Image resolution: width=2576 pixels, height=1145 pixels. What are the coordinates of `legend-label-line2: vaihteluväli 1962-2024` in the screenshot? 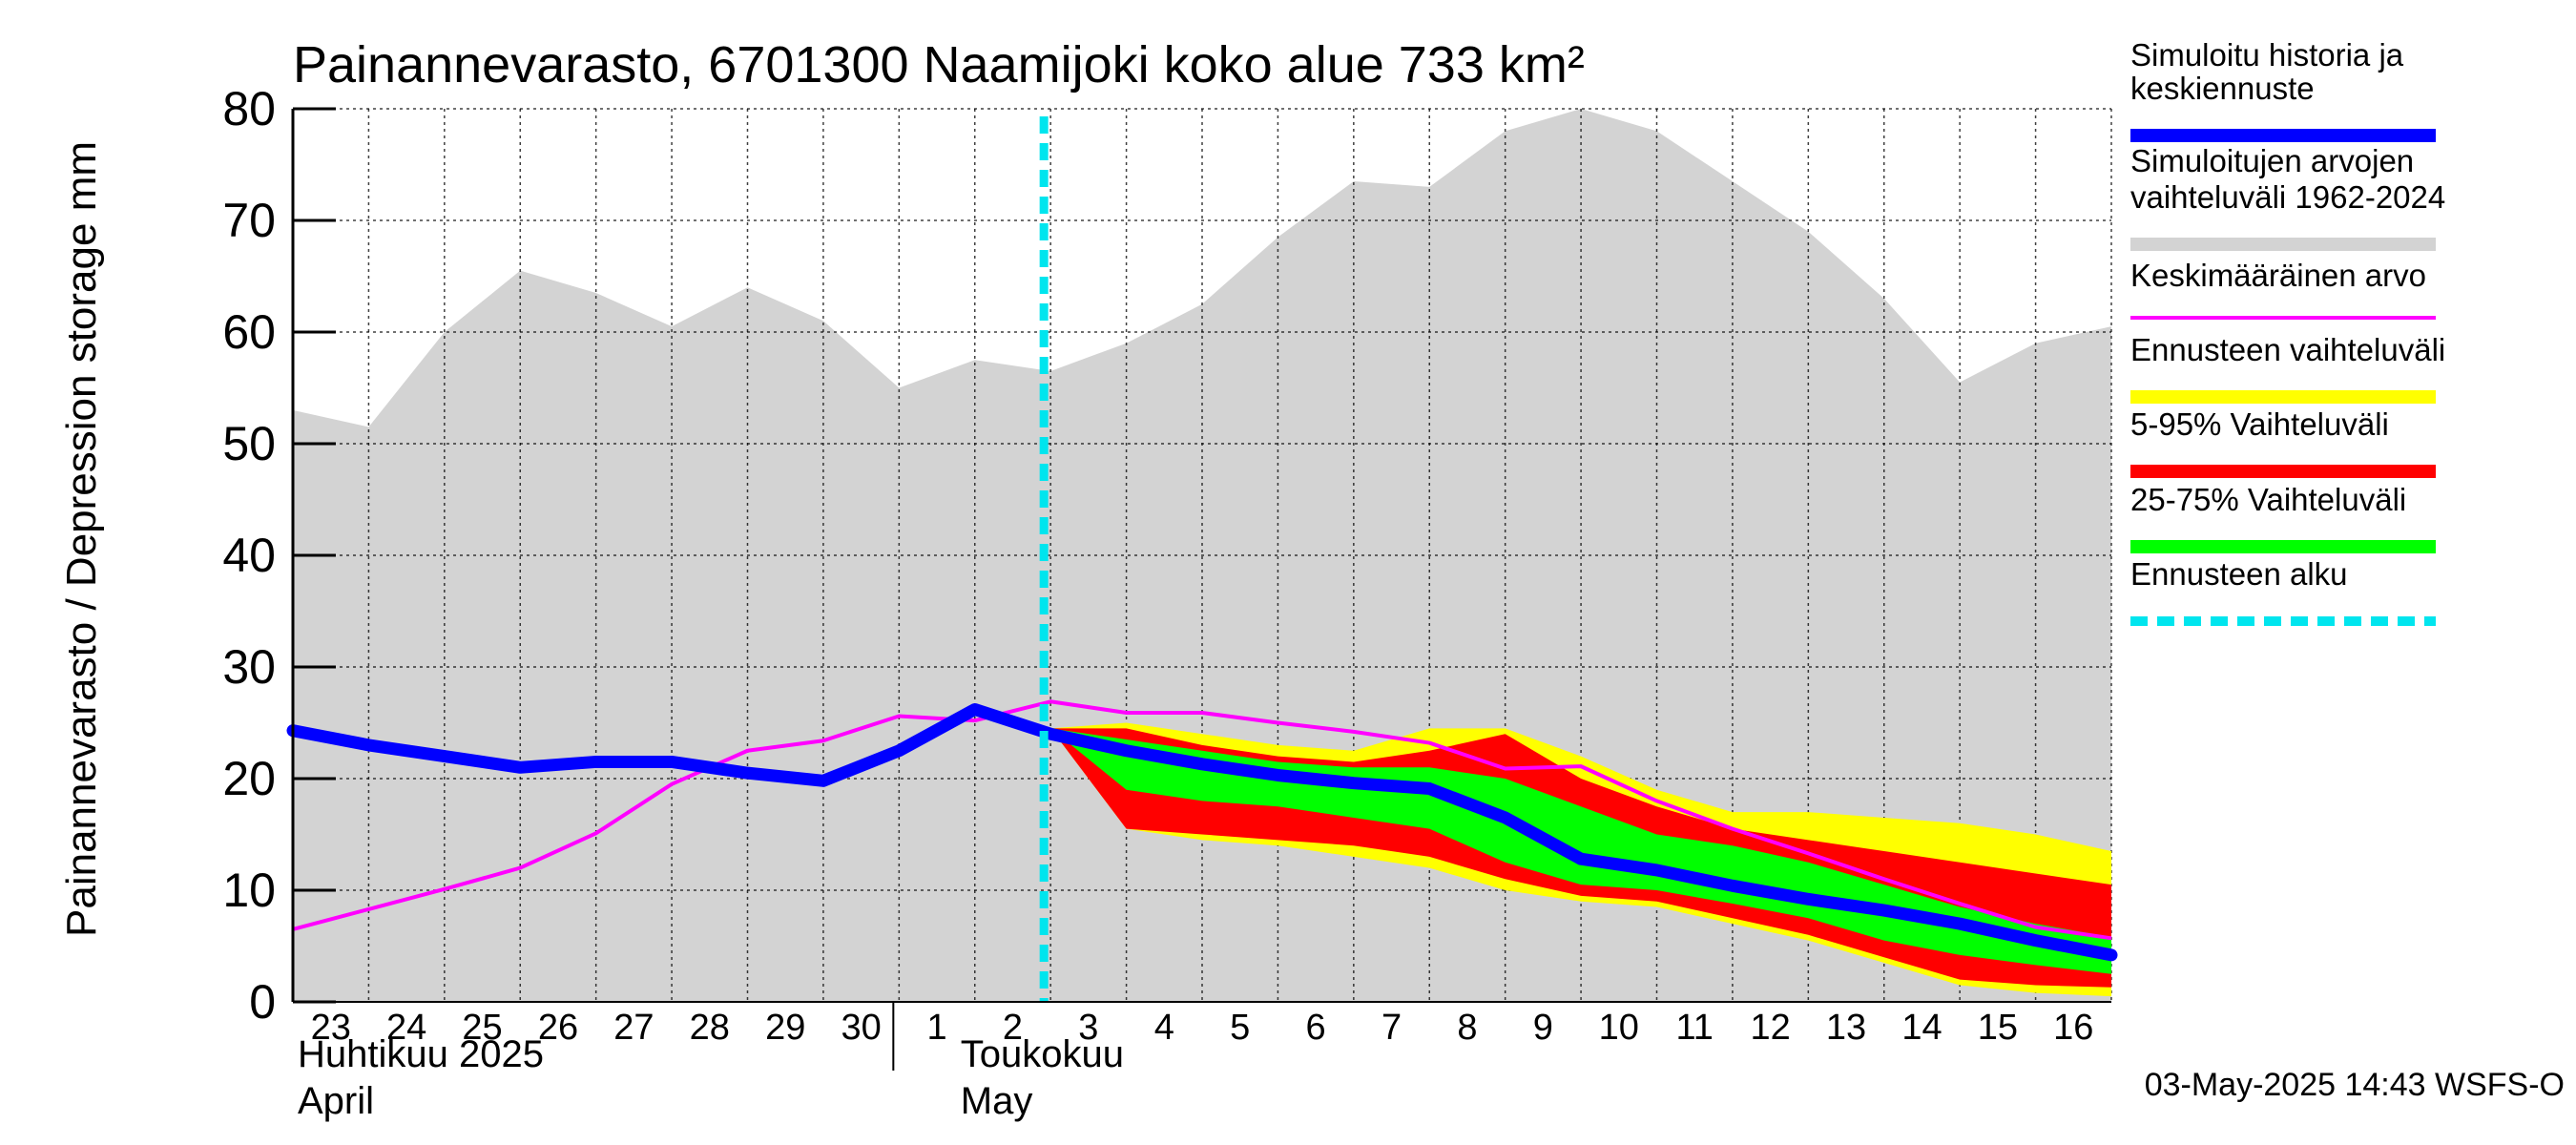 It's located at (2287, 197).